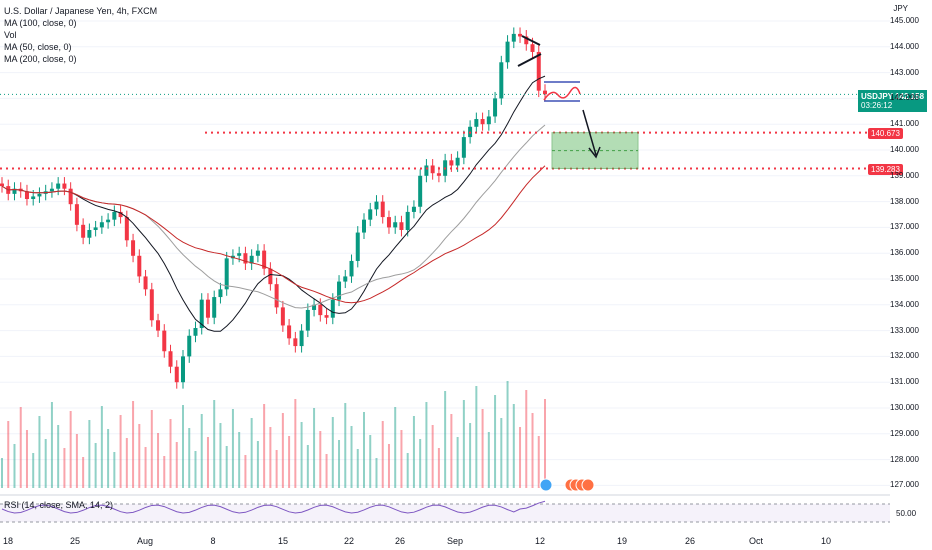 The image size is (932, 550). What do you see at coordinates (59, 505) in the screenshot?
I see `rsi-legend: RSI (14, close, SMA, 14, 2)` at bounding box center [59, 505].